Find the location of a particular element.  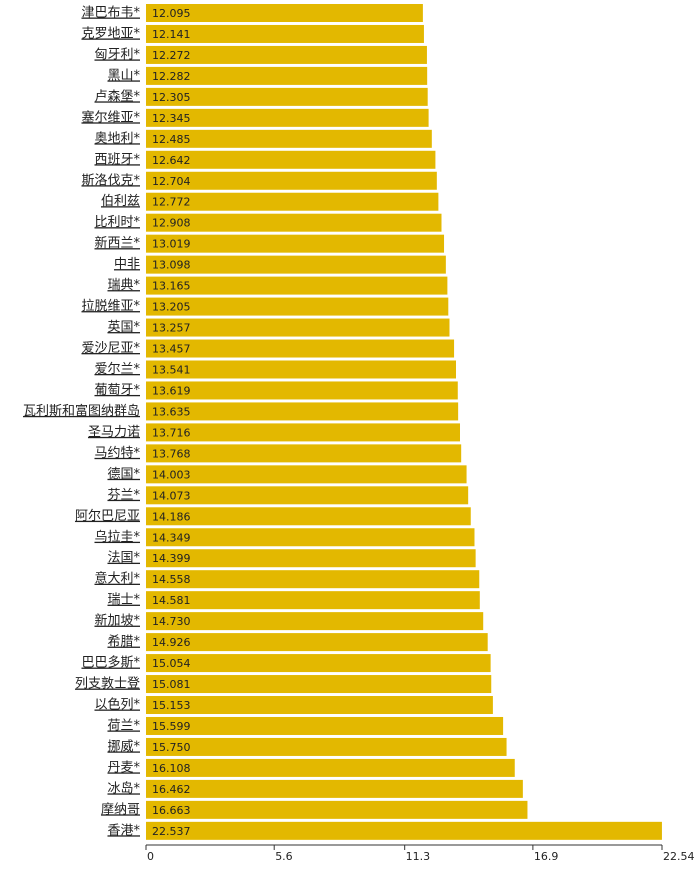

value-label: 13.205 is located at coordinates (171, 307).